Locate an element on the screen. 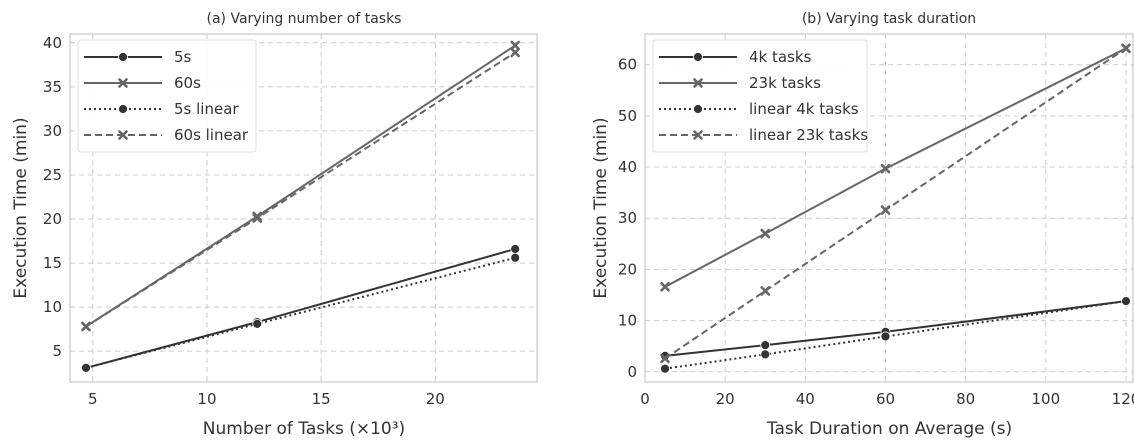  x-tick-label: 40 is located at coordinates (805, 399).